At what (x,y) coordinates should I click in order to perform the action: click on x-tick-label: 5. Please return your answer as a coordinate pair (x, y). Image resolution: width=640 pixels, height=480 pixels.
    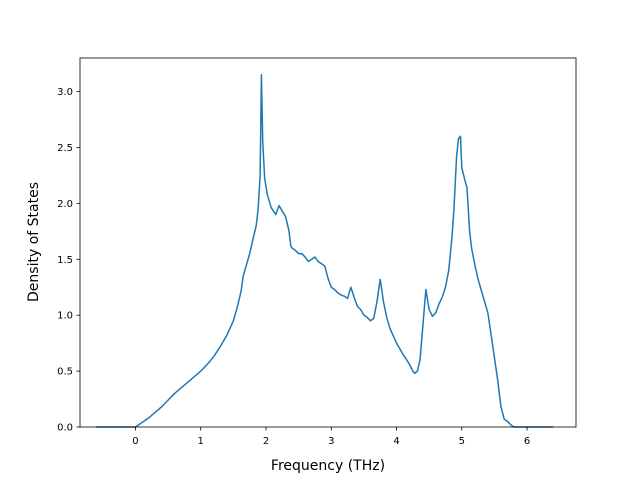
    Looking at the image, I should click on (462, 441).